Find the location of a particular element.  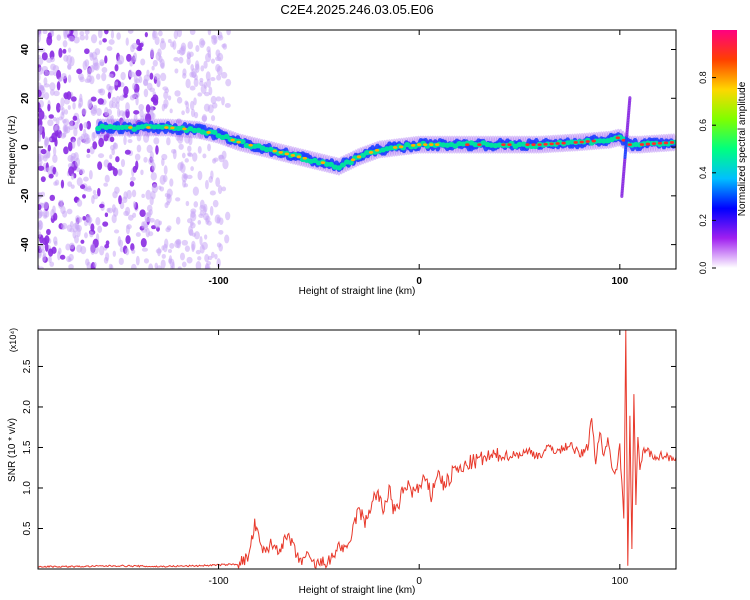

snr-x-tick-label: 0 is located at coordinates (419, 581).